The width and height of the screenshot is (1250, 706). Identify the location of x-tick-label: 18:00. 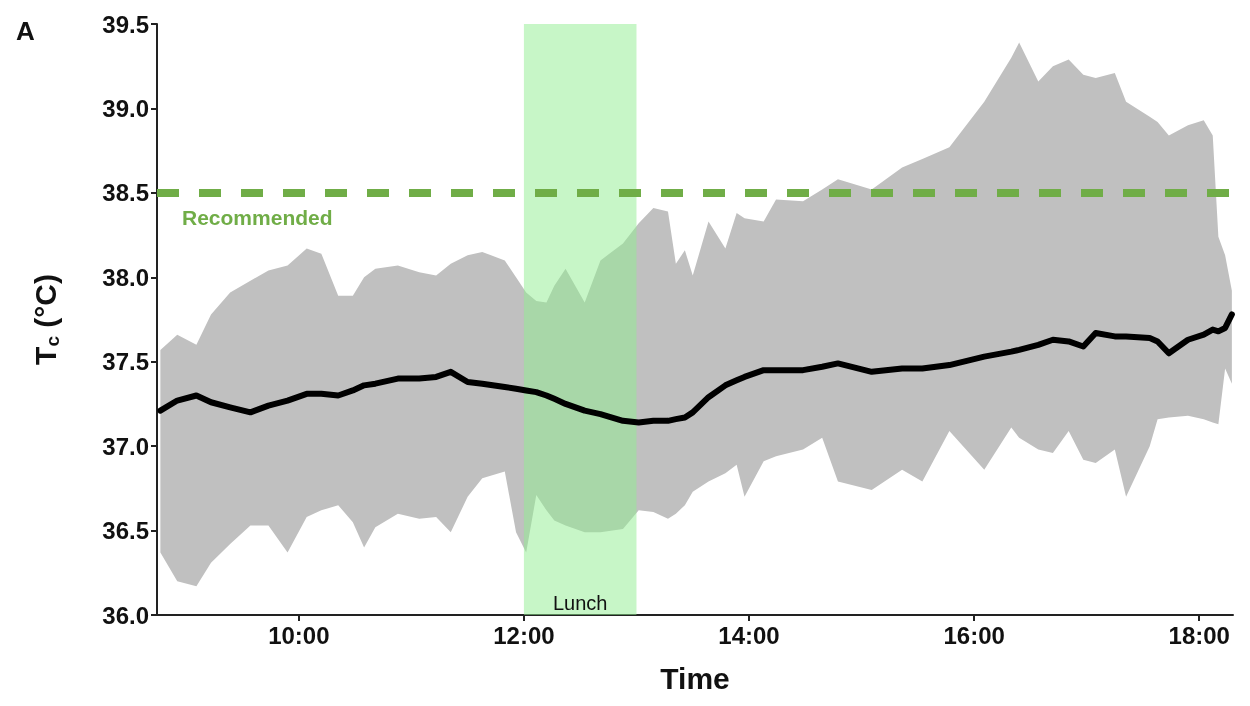
(1199, 635).